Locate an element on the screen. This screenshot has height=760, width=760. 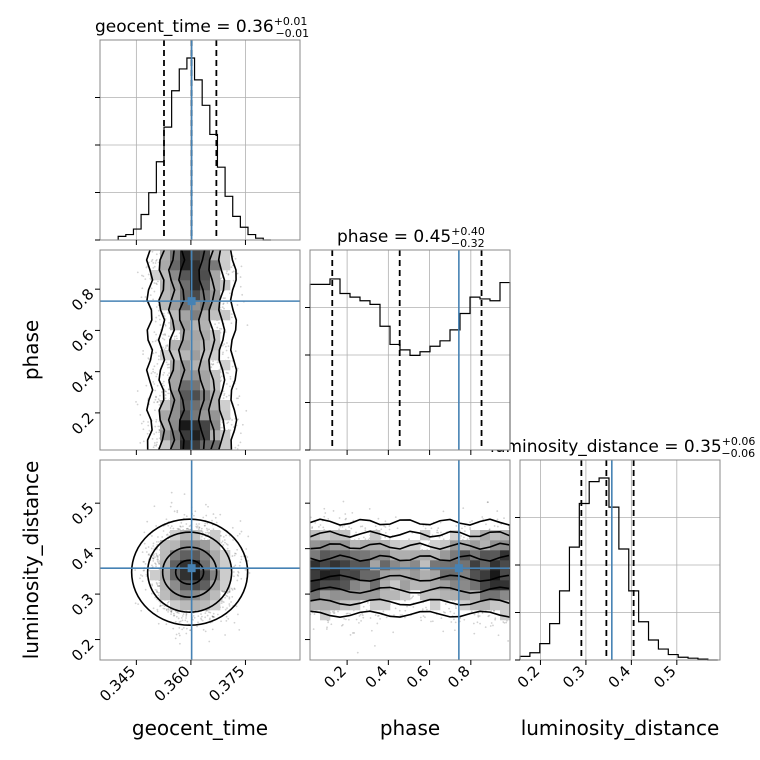
scatter-panel-geocent_time-vs-phase is located at coordinates (198, 351).